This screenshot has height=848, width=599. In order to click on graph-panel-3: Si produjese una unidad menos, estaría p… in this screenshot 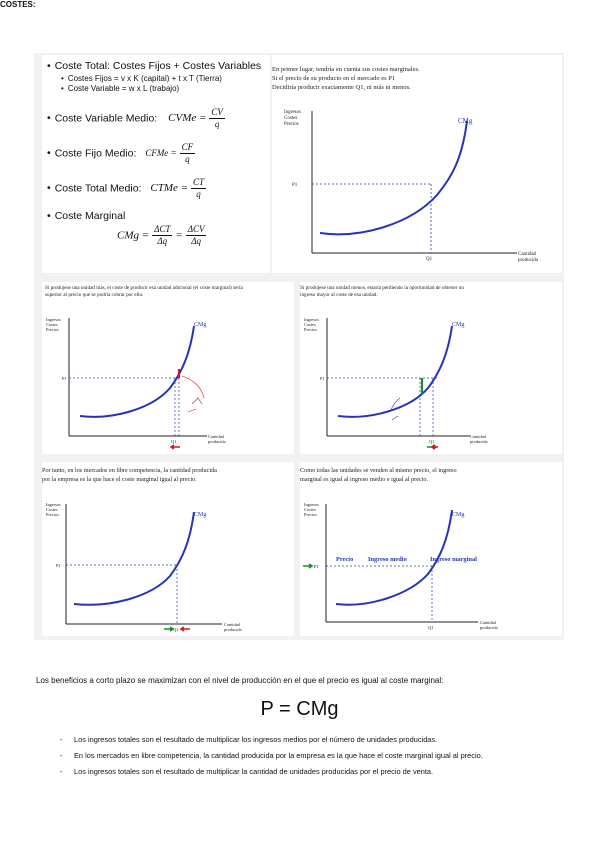, I will do `click(431, 368)`.